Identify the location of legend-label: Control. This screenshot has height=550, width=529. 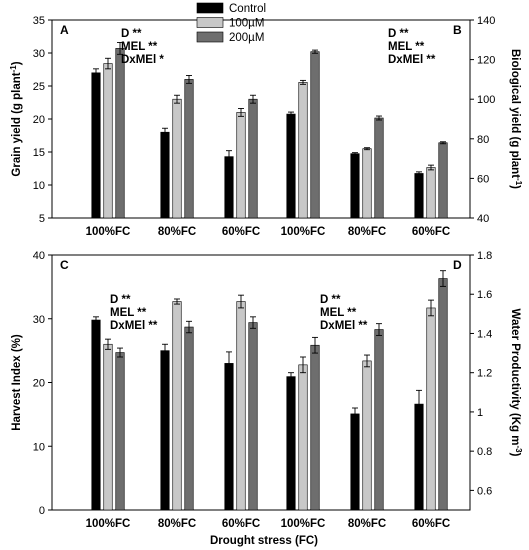
(247, 9).